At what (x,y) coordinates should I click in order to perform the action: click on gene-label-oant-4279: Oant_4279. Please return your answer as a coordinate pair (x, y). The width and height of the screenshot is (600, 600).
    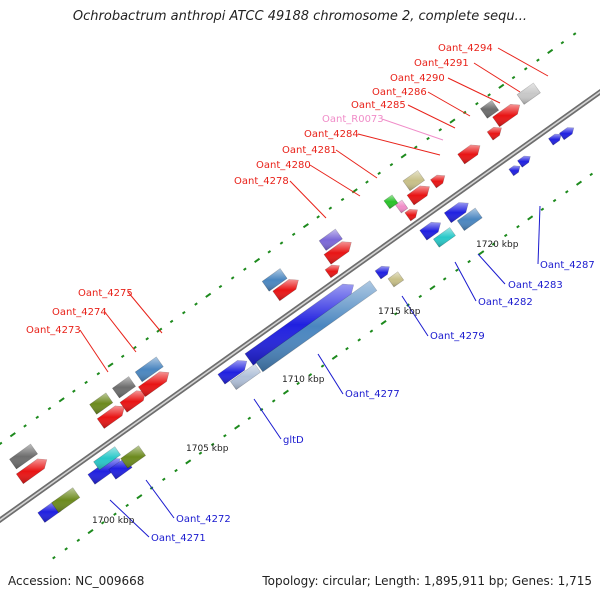
    Looking at the image, I should click on (457, 336).